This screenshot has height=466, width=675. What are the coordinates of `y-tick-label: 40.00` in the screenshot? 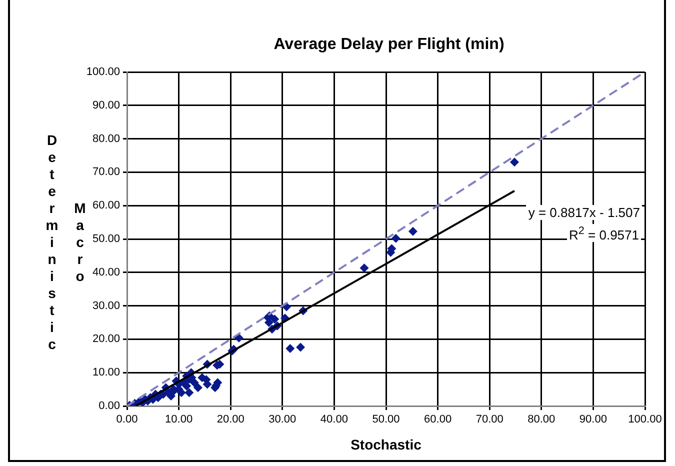 It's located at (106, 272).